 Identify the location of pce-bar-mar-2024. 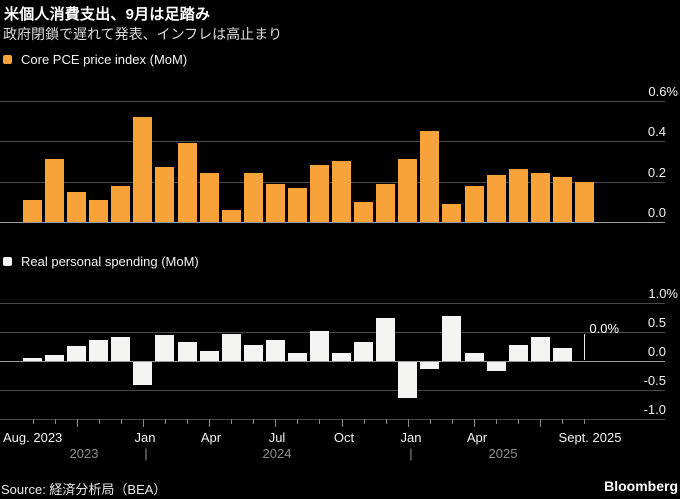
(187, 182).